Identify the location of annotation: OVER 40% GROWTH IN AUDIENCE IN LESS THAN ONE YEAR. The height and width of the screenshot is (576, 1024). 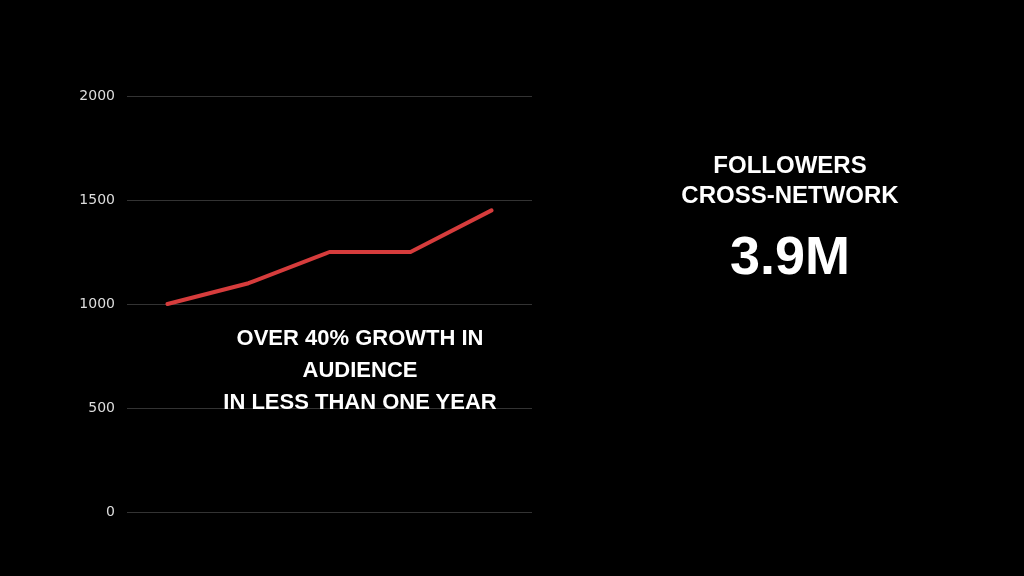
(360, 370).